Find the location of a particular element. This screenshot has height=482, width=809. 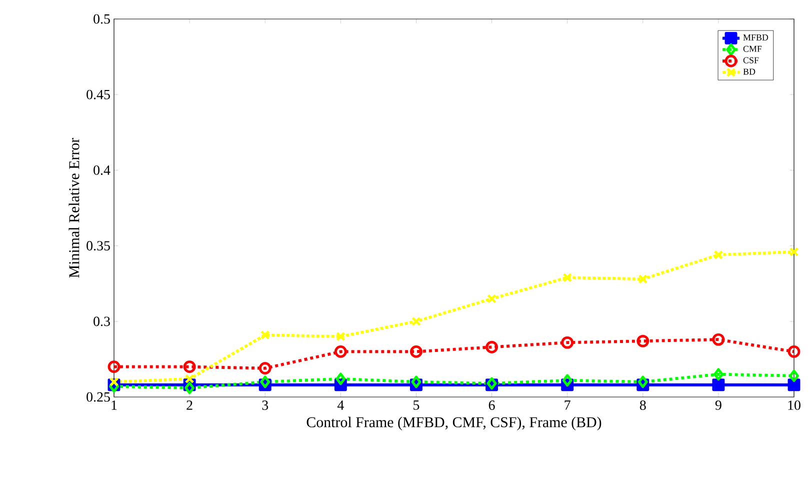

x-tick-label: 8 is located at coordinates (643, 405).